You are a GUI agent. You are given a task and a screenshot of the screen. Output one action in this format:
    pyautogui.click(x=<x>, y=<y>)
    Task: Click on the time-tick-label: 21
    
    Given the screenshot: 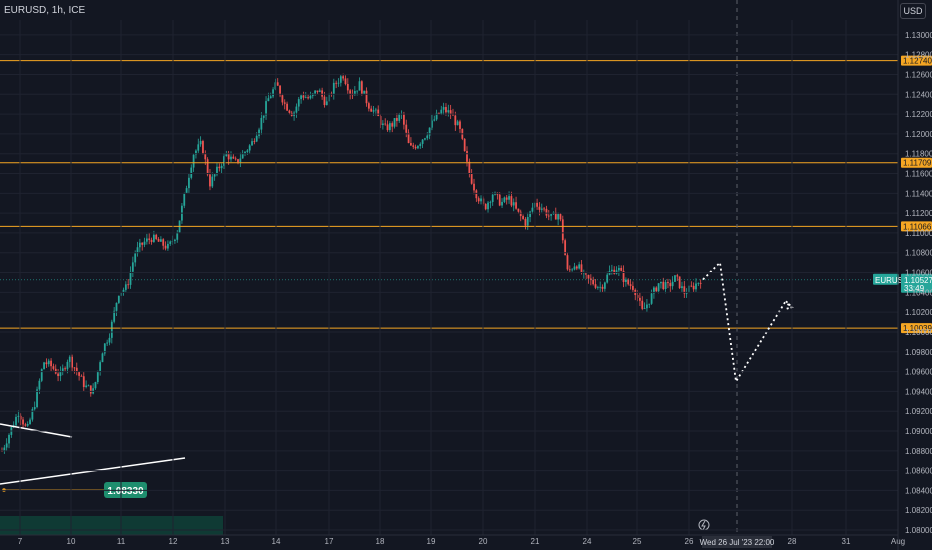 What is the action you would take?
    pyautogui.click(x=535, y=541)
    